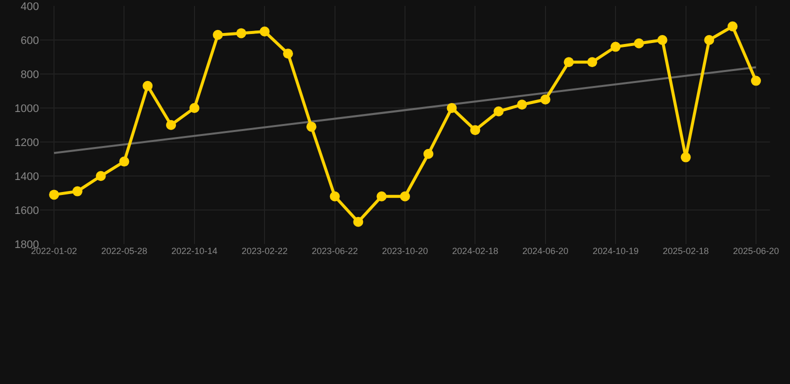  What do you see at coordinates (26, 142) in the screenshot?
I see `y-tick-label: 1200` at bounding box center [26, 142].